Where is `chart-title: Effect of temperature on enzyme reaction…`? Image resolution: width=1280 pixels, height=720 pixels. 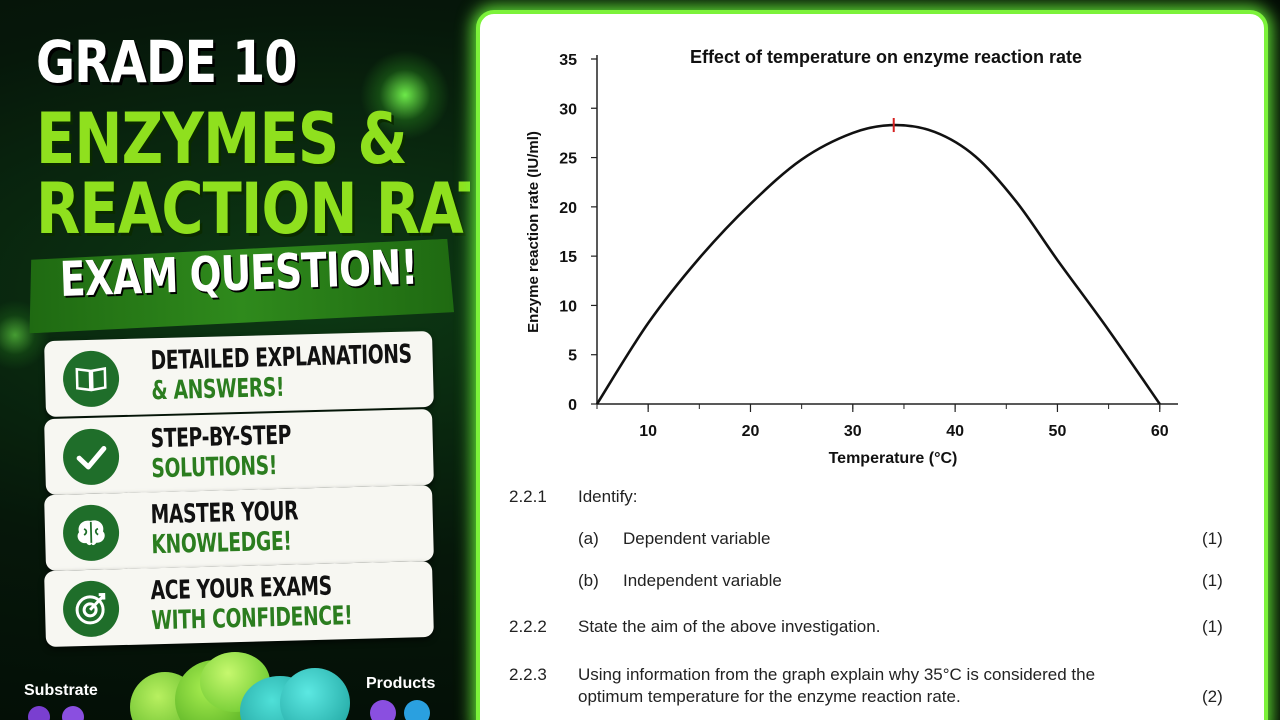
chart-title: Effect of temperature on enzyme reaction… is located at coordinates (886, 57).